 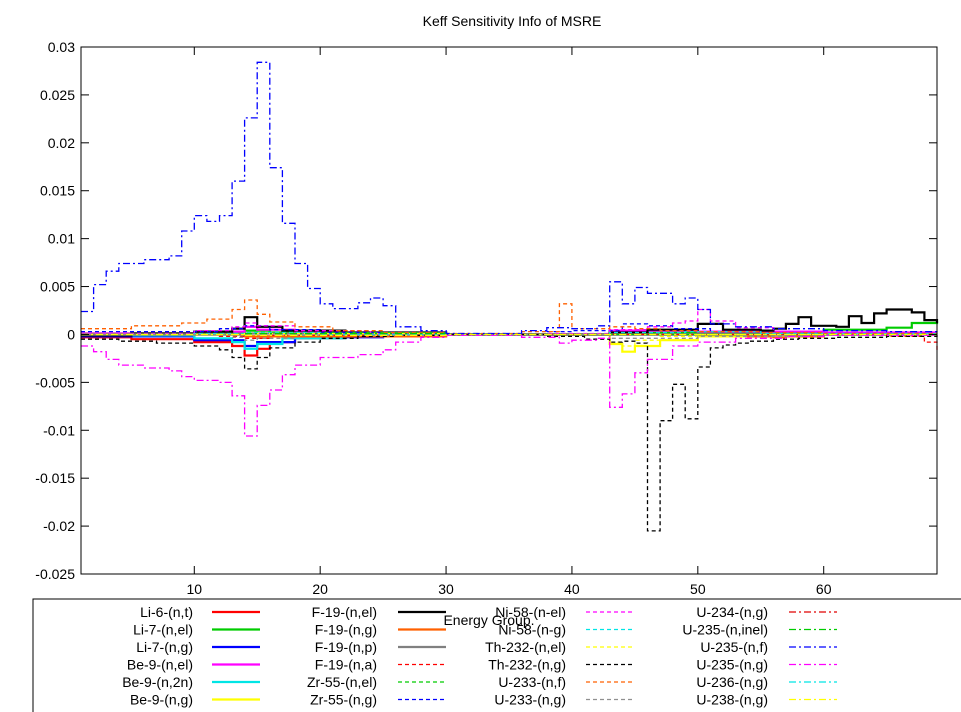 I want to click on legend-label: U-235-(n,inel), so click(x=725, y=630).